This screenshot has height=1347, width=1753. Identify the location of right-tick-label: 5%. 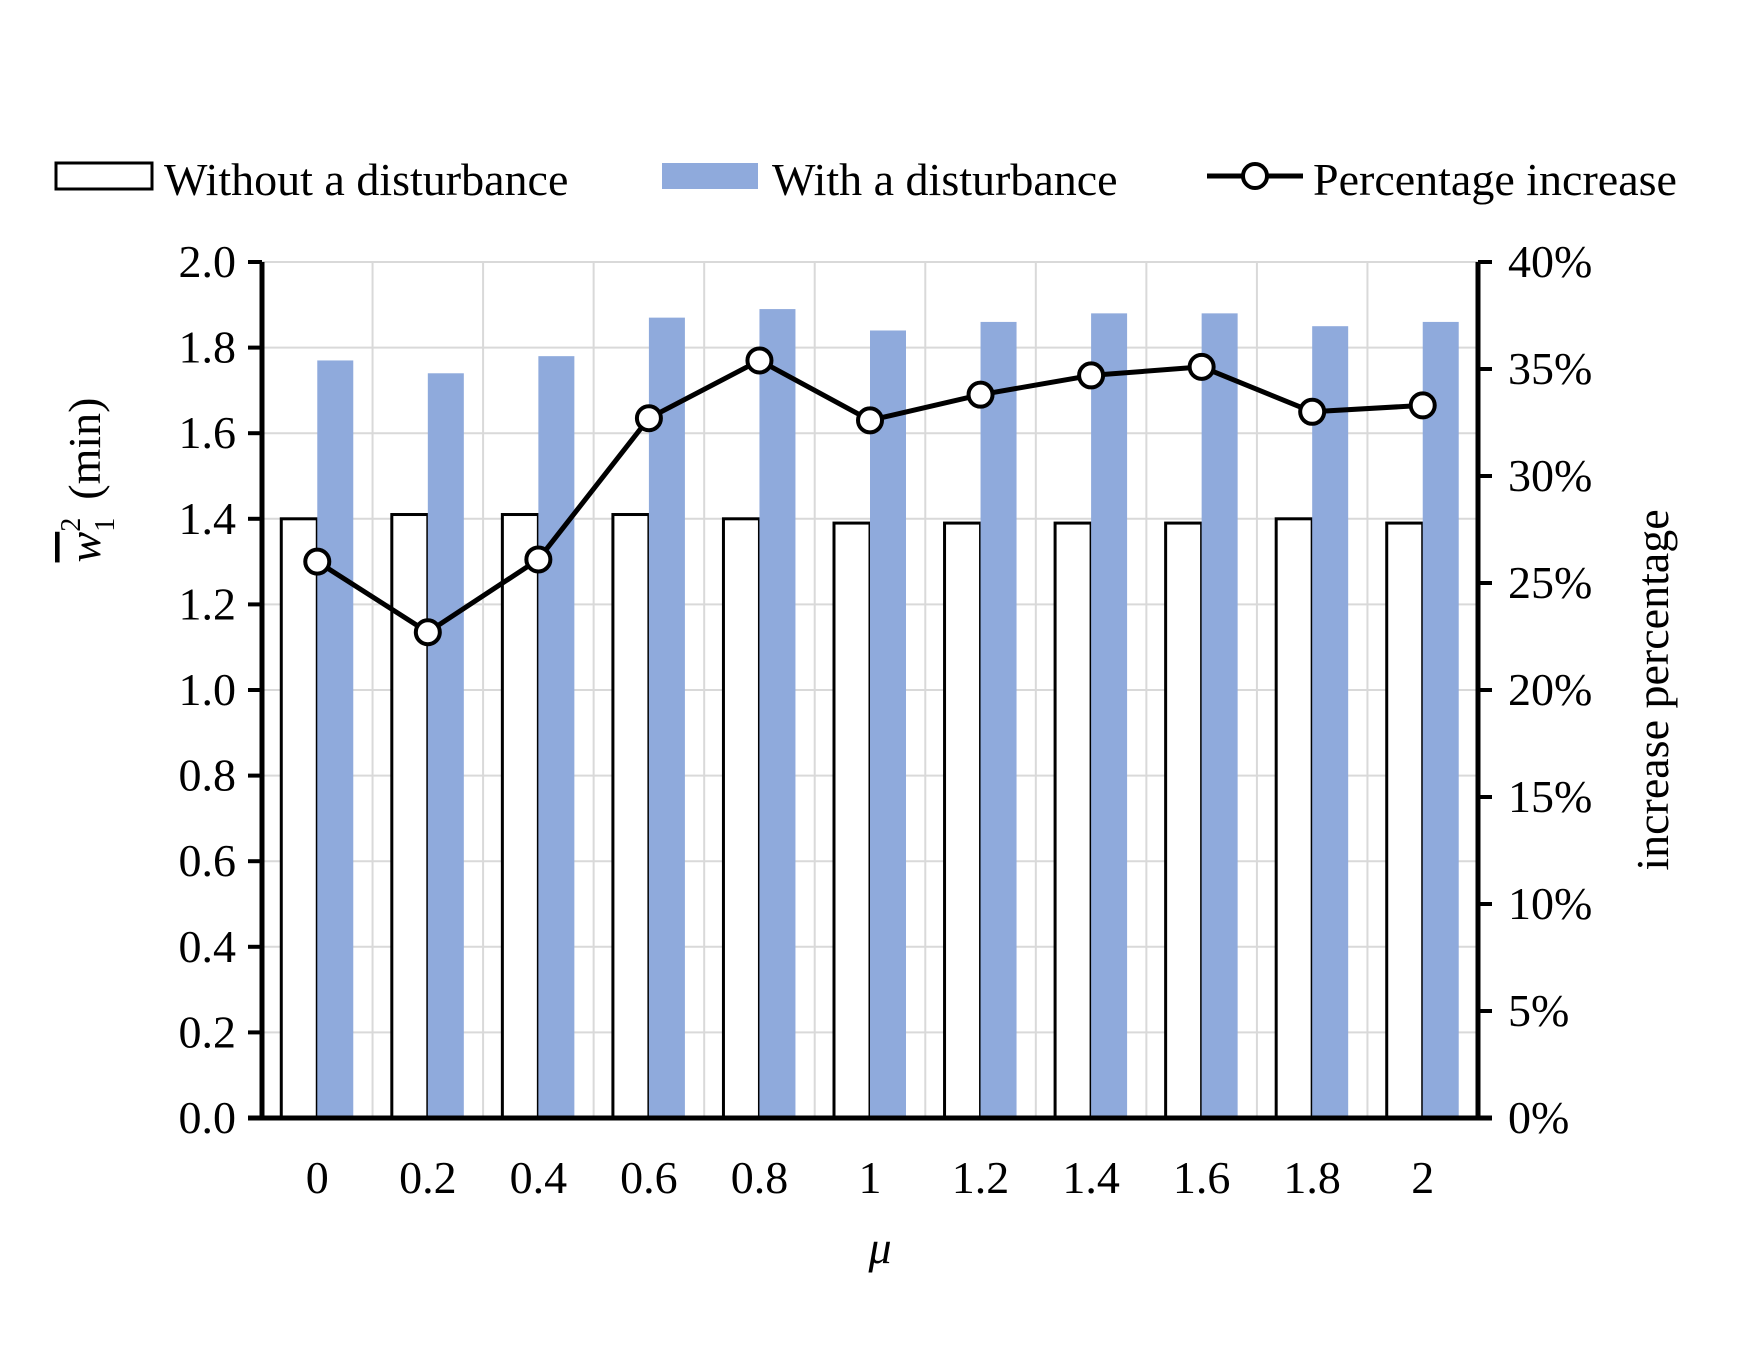
(1538, 1010).